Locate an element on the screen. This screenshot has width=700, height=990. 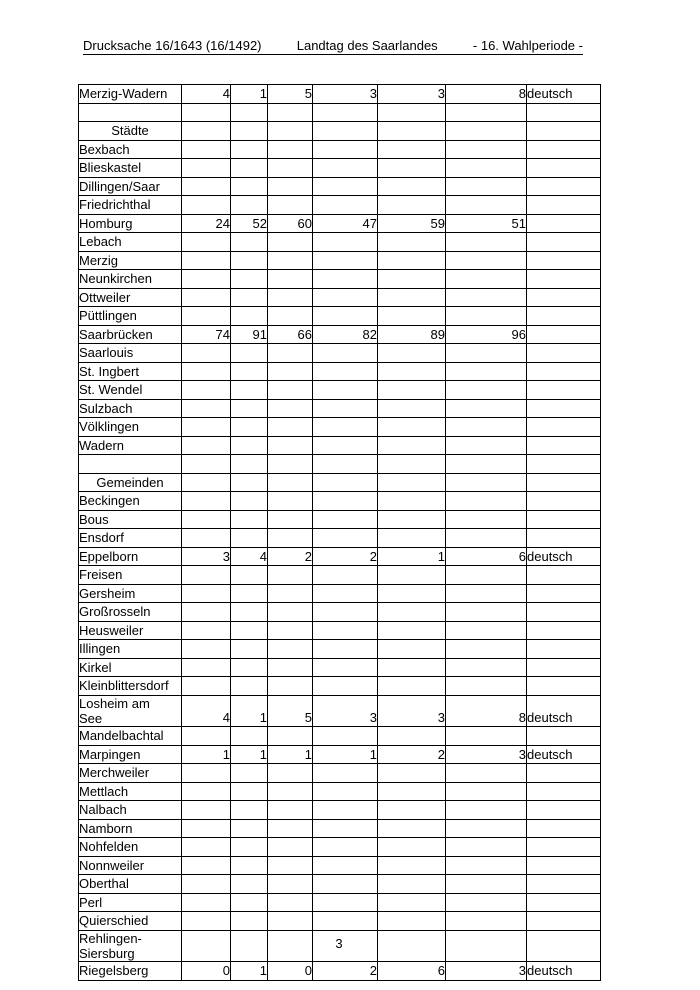
value-cell-5: 3 is located at coordinates (411, 94).